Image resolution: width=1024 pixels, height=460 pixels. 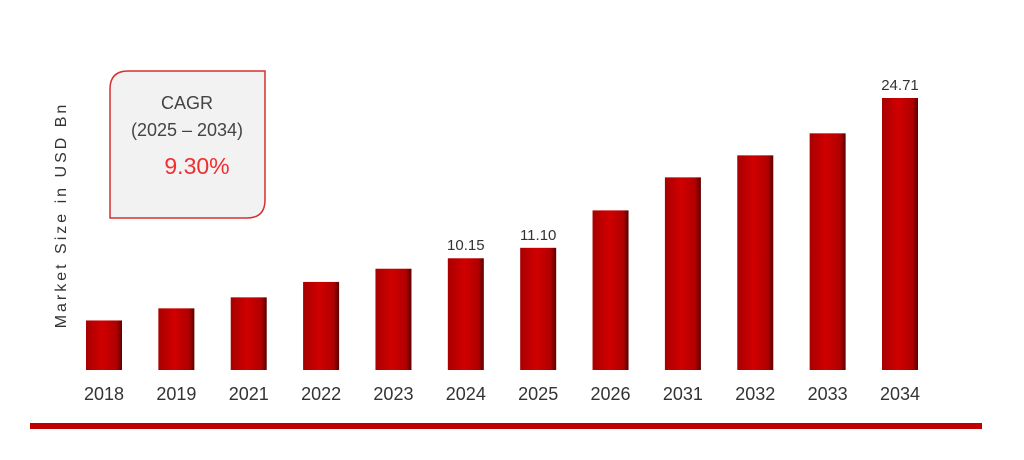 What do you see at coordinates (104, 394) in the screenshot?
I see `x-tick-label: 2018` at bounding box center [104, 394].